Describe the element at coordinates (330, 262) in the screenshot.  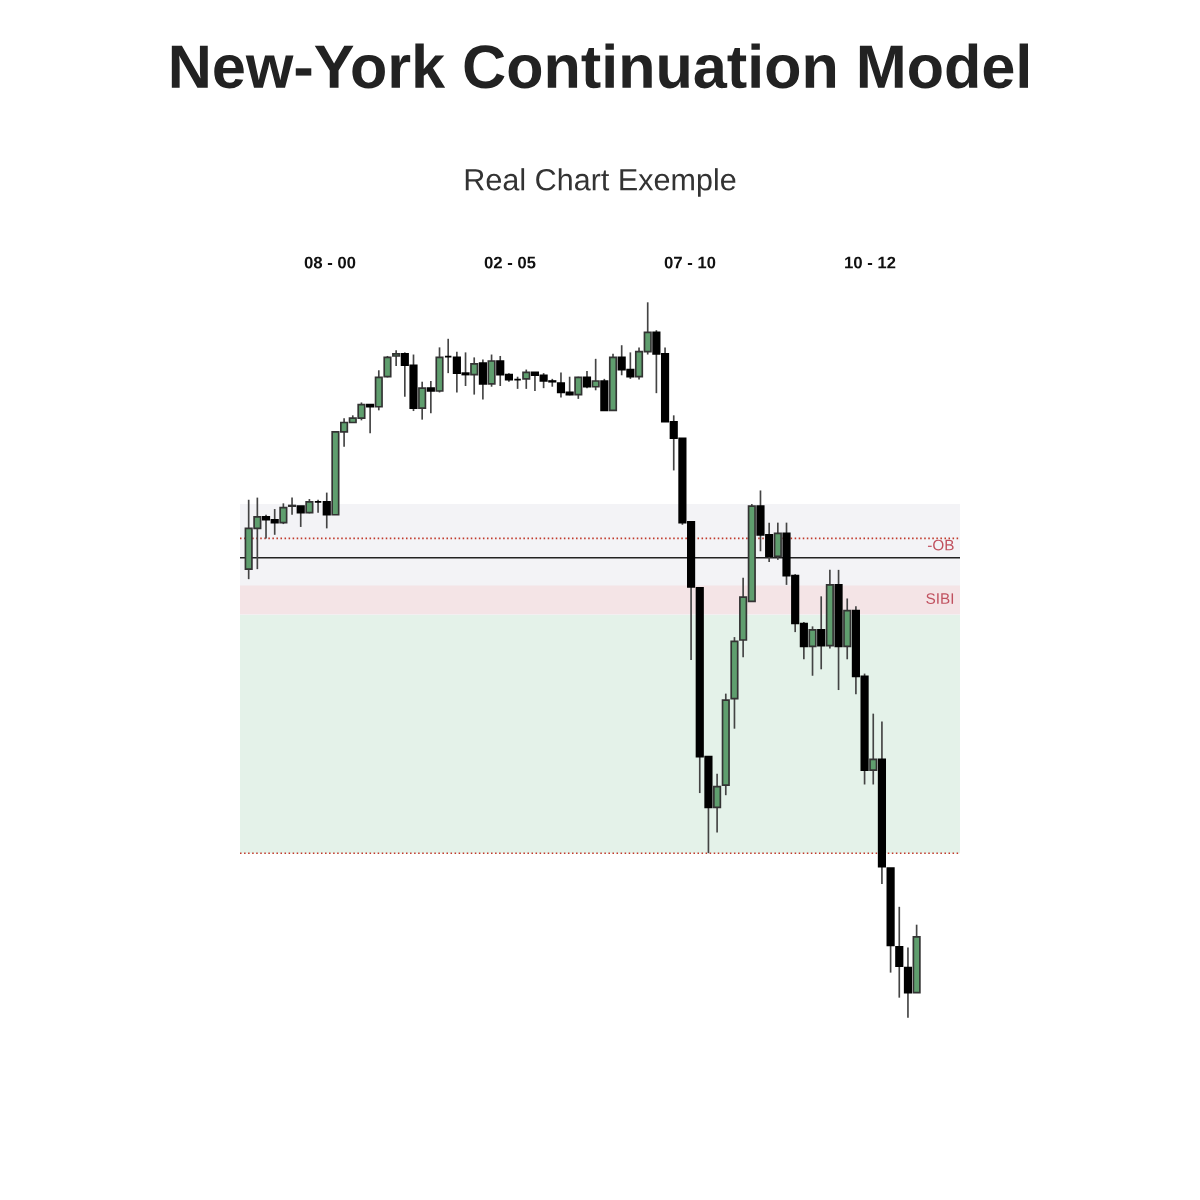
I see `text: 08 - 00` at that location.